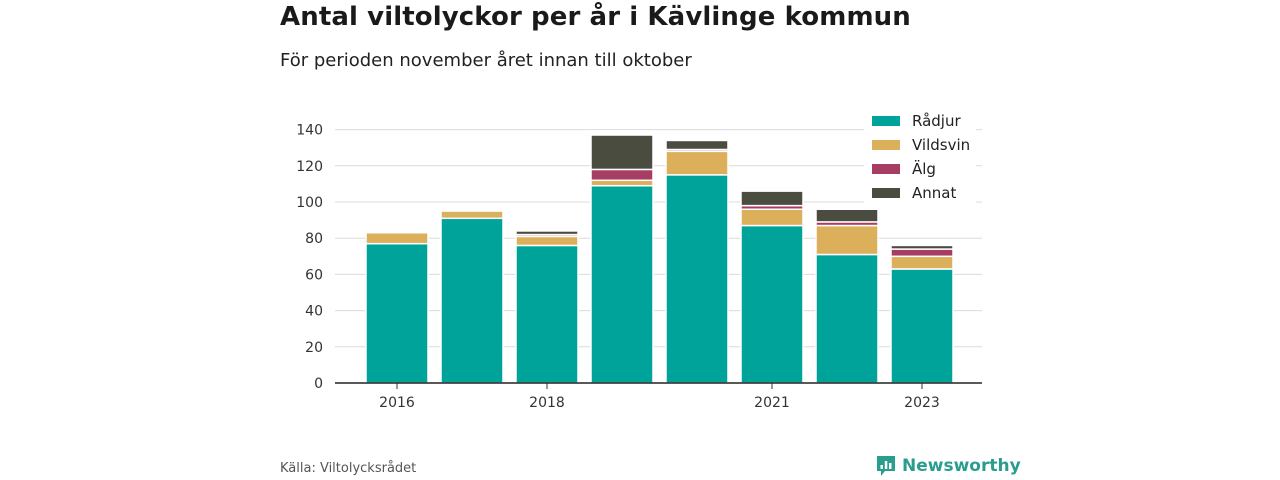 The height and width of the screenshot is (480, 1280). Describe the element at coordinates (936, 121) in the screenshot. I see `legend-label: Rådjur` at that location.